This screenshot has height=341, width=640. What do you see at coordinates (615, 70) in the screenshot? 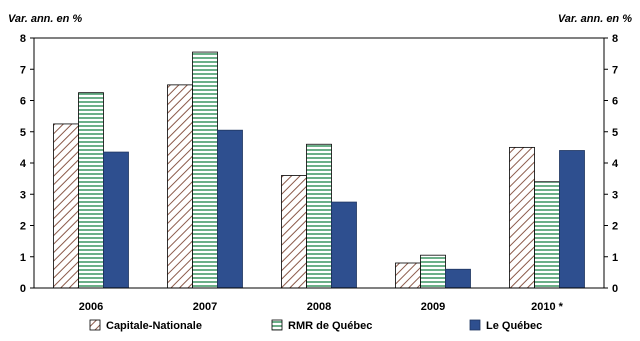
I see `y-tick-label-right: 7` at bounding box center [615, 70].